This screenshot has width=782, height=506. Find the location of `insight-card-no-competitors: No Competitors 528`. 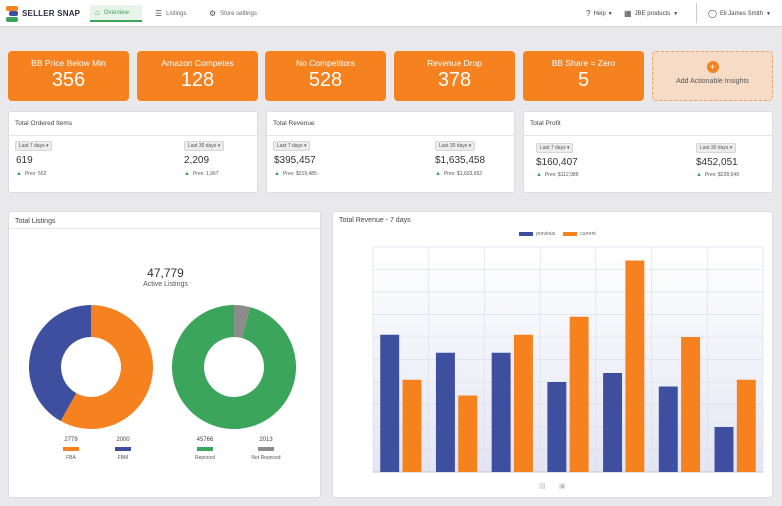

insight-card-no-competitors: No Competitors 528 is located at coordinates (325, 76).